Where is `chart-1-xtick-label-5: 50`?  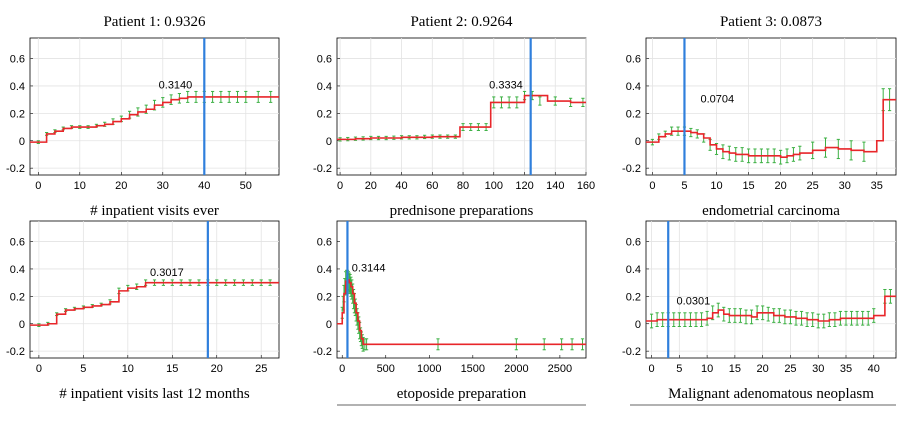 chart-1-xtick-label-5: 50 is located at coordinates (246, 186).